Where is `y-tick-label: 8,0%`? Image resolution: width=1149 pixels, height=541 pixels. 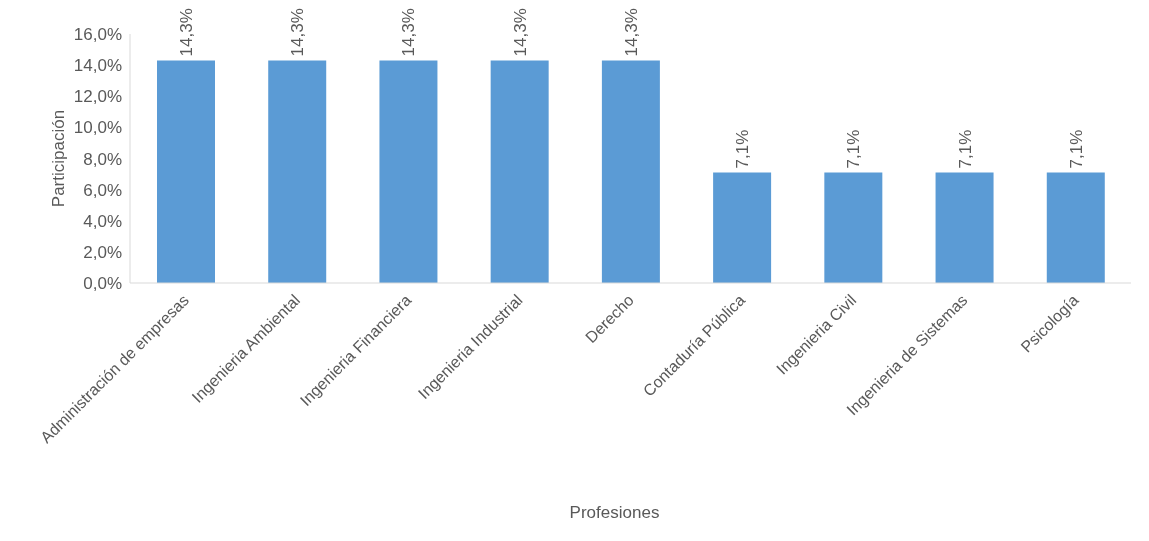
y-tick-label: 8,0% is located at coordinates (102, 159).